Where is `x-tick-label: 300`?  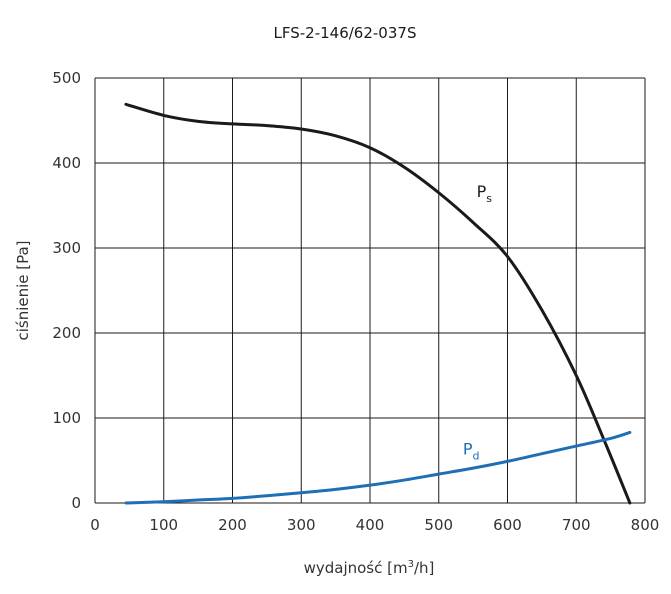
x-tick-label: 300 is located at coordinates (301, 525).